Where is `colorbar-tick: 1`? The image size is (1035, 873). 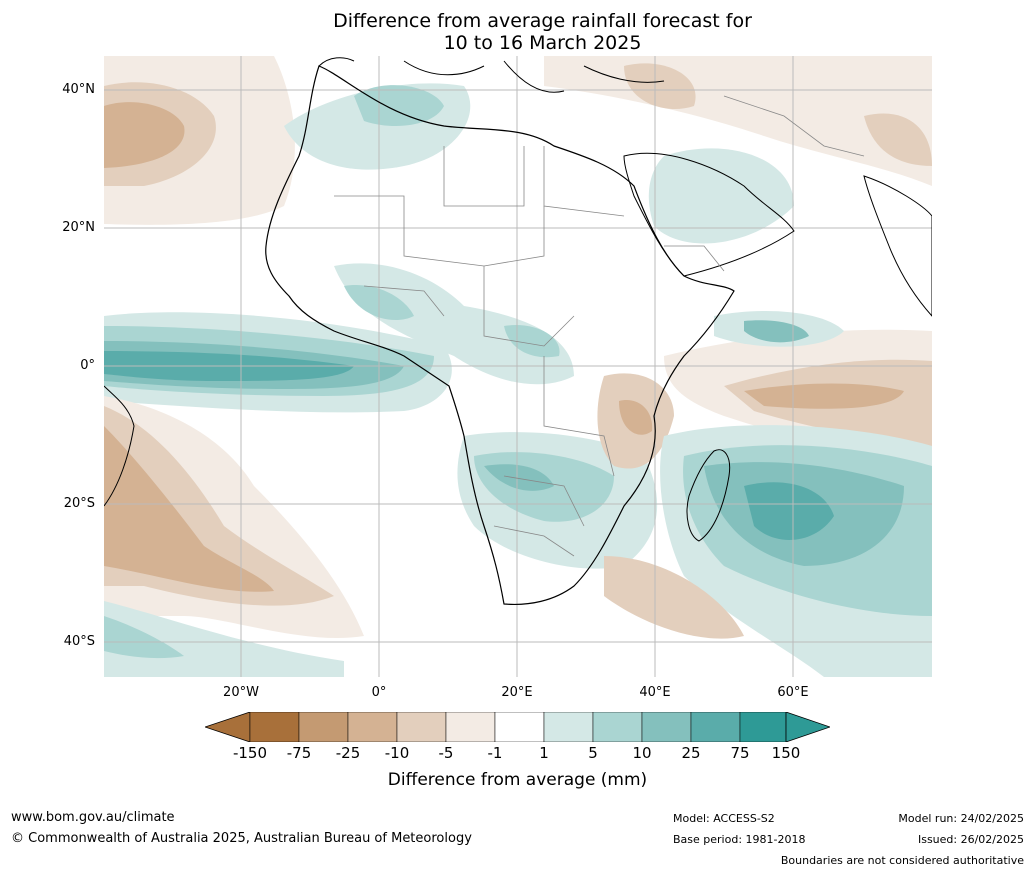
colorbar-tick: 1 is located at coordinates (544, 753).